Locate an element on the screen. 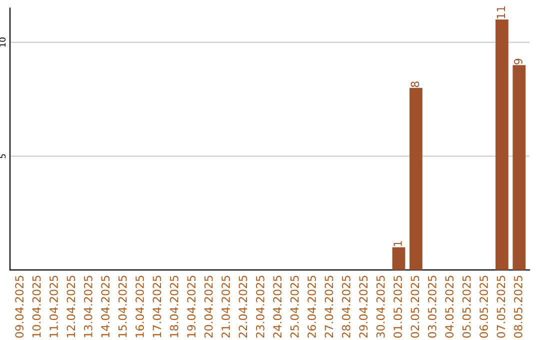  x-tick-label: 05.05.2025 is located at coordinates (466, 307).